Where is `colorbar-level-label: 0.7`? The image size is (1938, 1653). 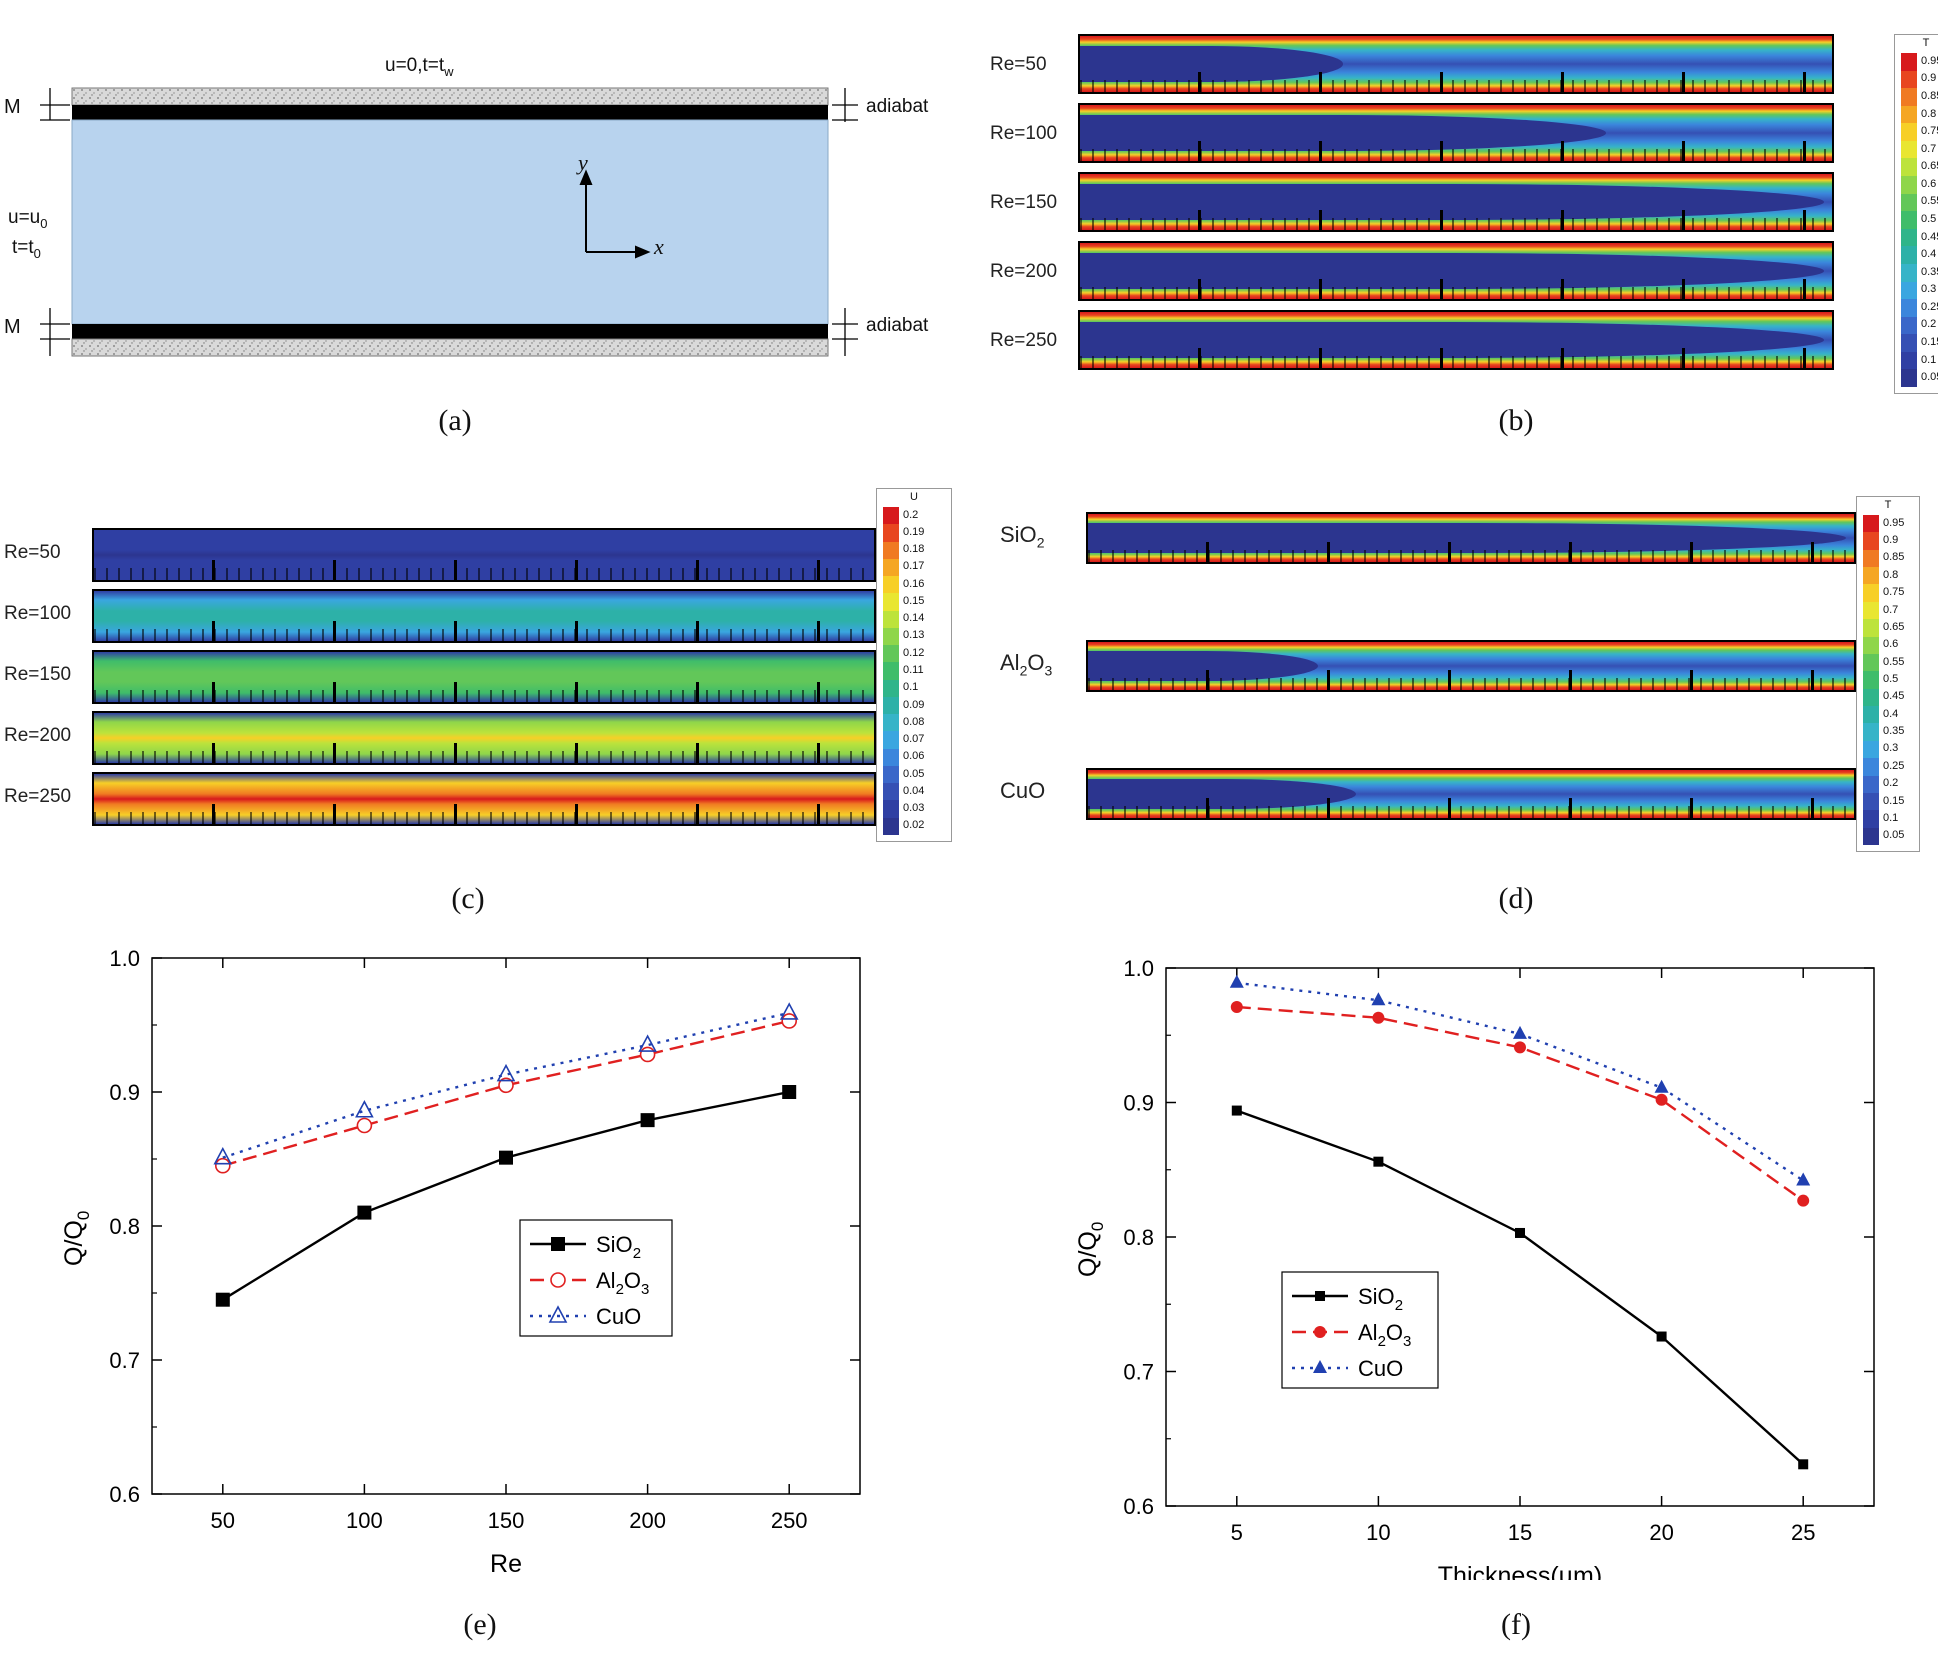
colorbar-level-label: 0.7 is located at coordinates (1891, 609).